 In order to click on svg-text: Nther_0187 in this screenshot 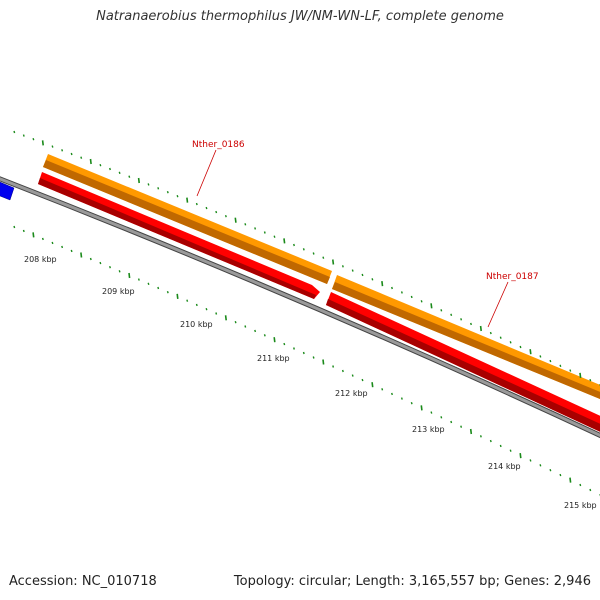, I will do `click(512, 277)`.